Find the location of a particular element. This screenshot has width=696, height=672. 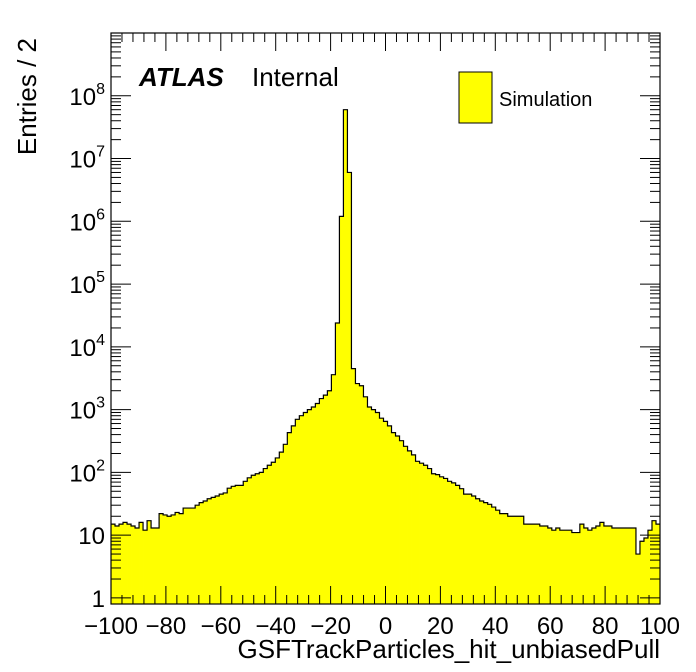

internal-label: Internal is located at coordinates (295, 77).